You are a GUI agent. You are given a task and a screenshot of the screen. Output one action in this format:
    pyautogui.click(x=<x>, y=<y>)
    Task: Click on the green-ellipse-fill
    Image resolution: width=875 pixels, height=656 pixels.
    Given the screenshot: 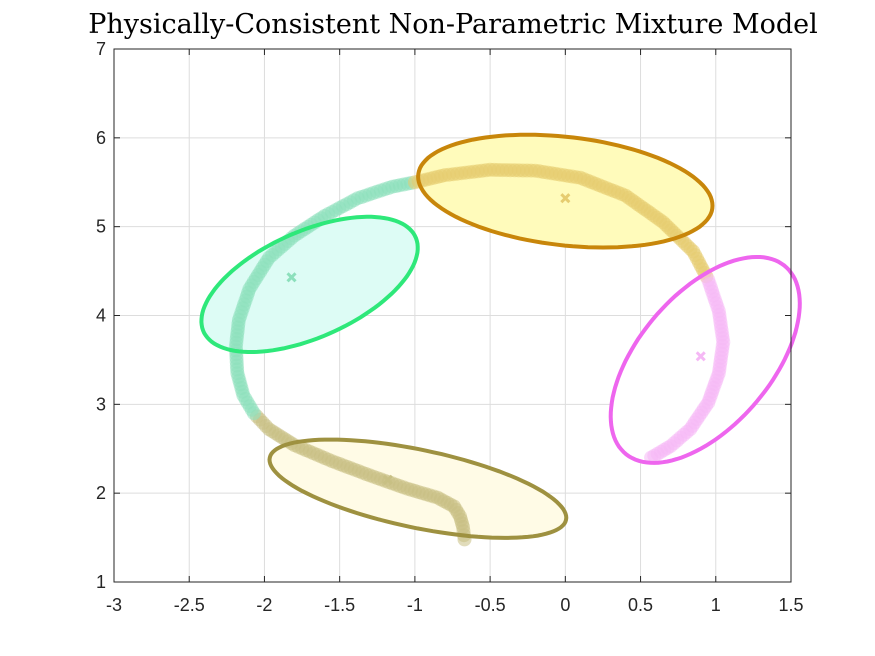 What is the action you would take?
    pyautogui.click(x=309, y=284)
    